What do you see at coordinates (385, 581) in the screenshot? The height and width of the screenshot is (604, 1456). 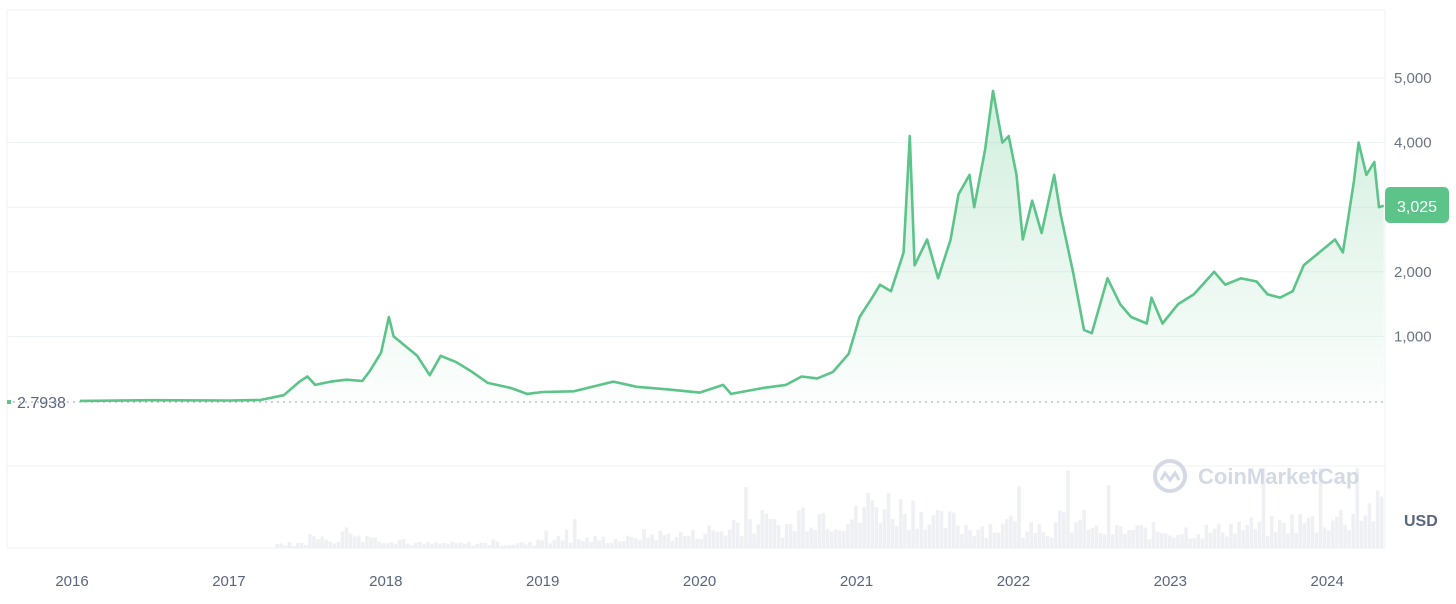 I see `x-tick-label: 2018` at bounding box center [385, 581].